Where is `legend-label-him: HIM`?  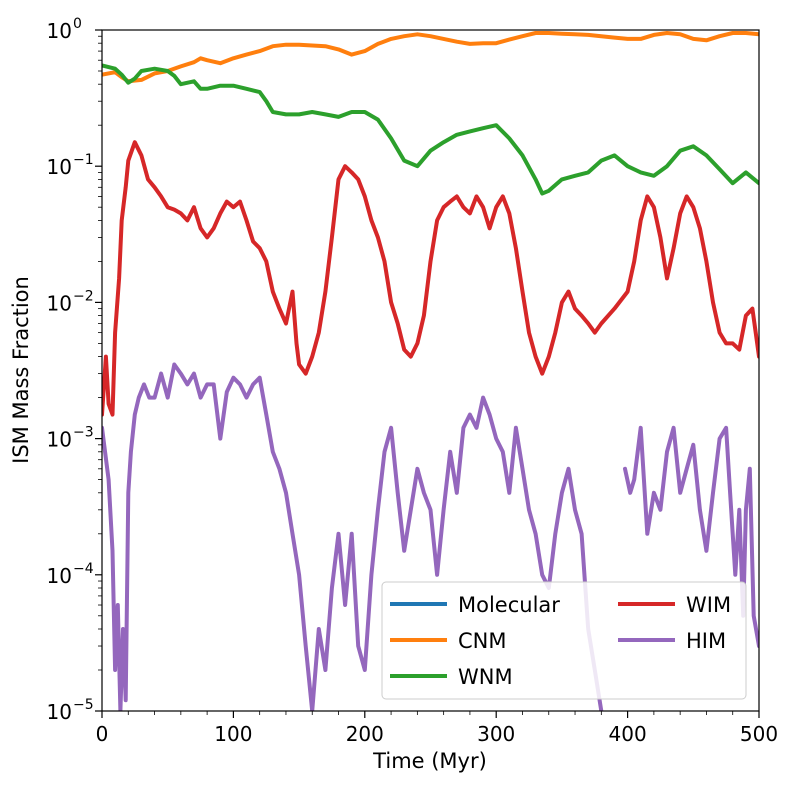
legend-label-him: HIM is located at coordinates (706, 641).